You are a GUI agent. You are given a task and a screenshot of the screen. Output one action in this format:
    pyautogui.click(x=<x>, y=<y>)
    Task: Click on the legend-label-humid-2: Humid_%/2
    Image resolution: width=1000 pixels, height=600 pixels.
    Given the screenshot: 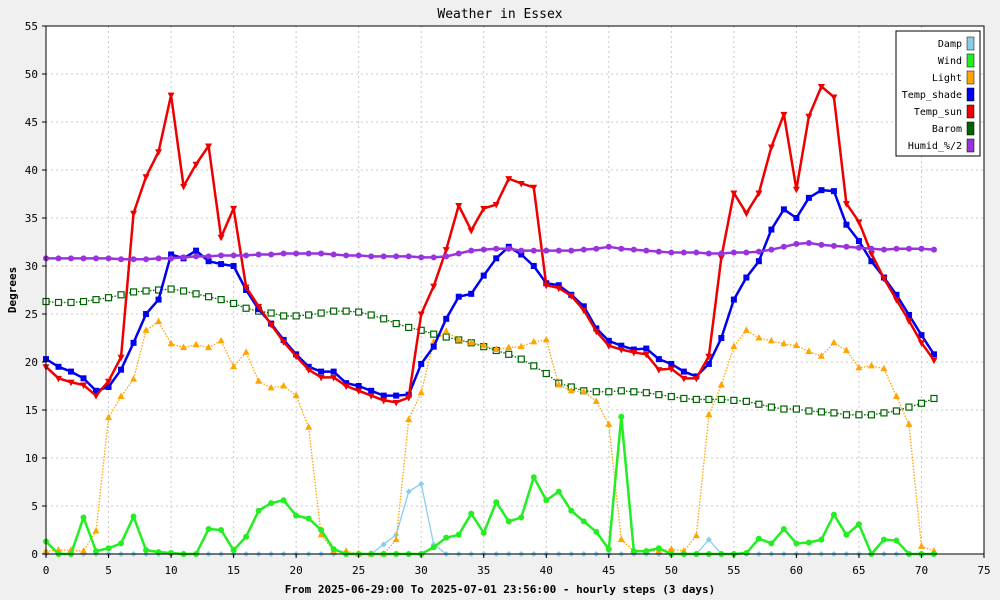 What is the action you would take?
    pyautogui.click(x=935, y=146)
    